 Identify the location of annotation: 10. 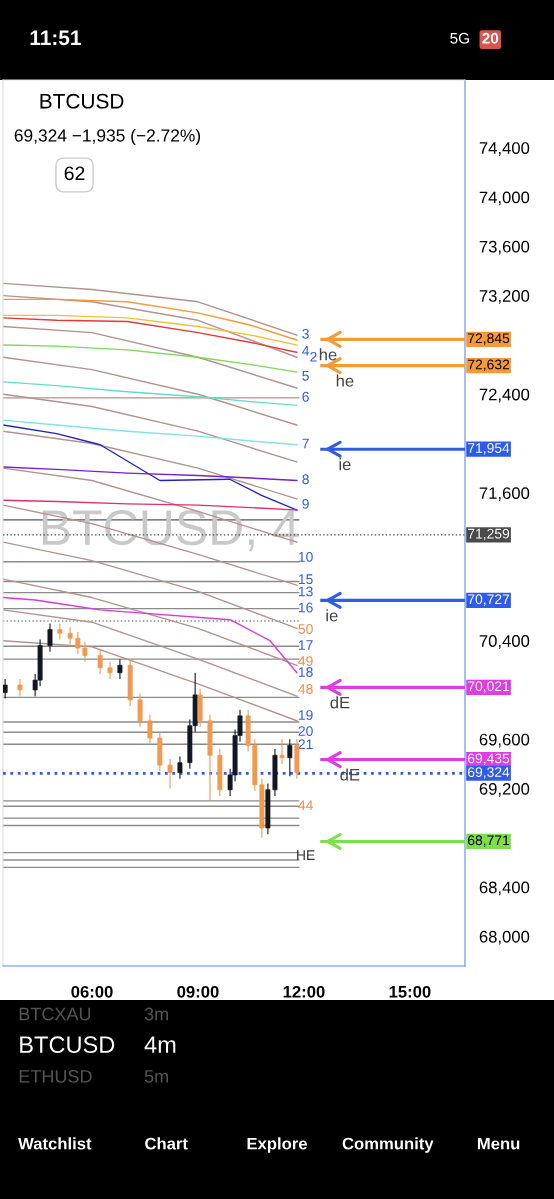
(305, 556).